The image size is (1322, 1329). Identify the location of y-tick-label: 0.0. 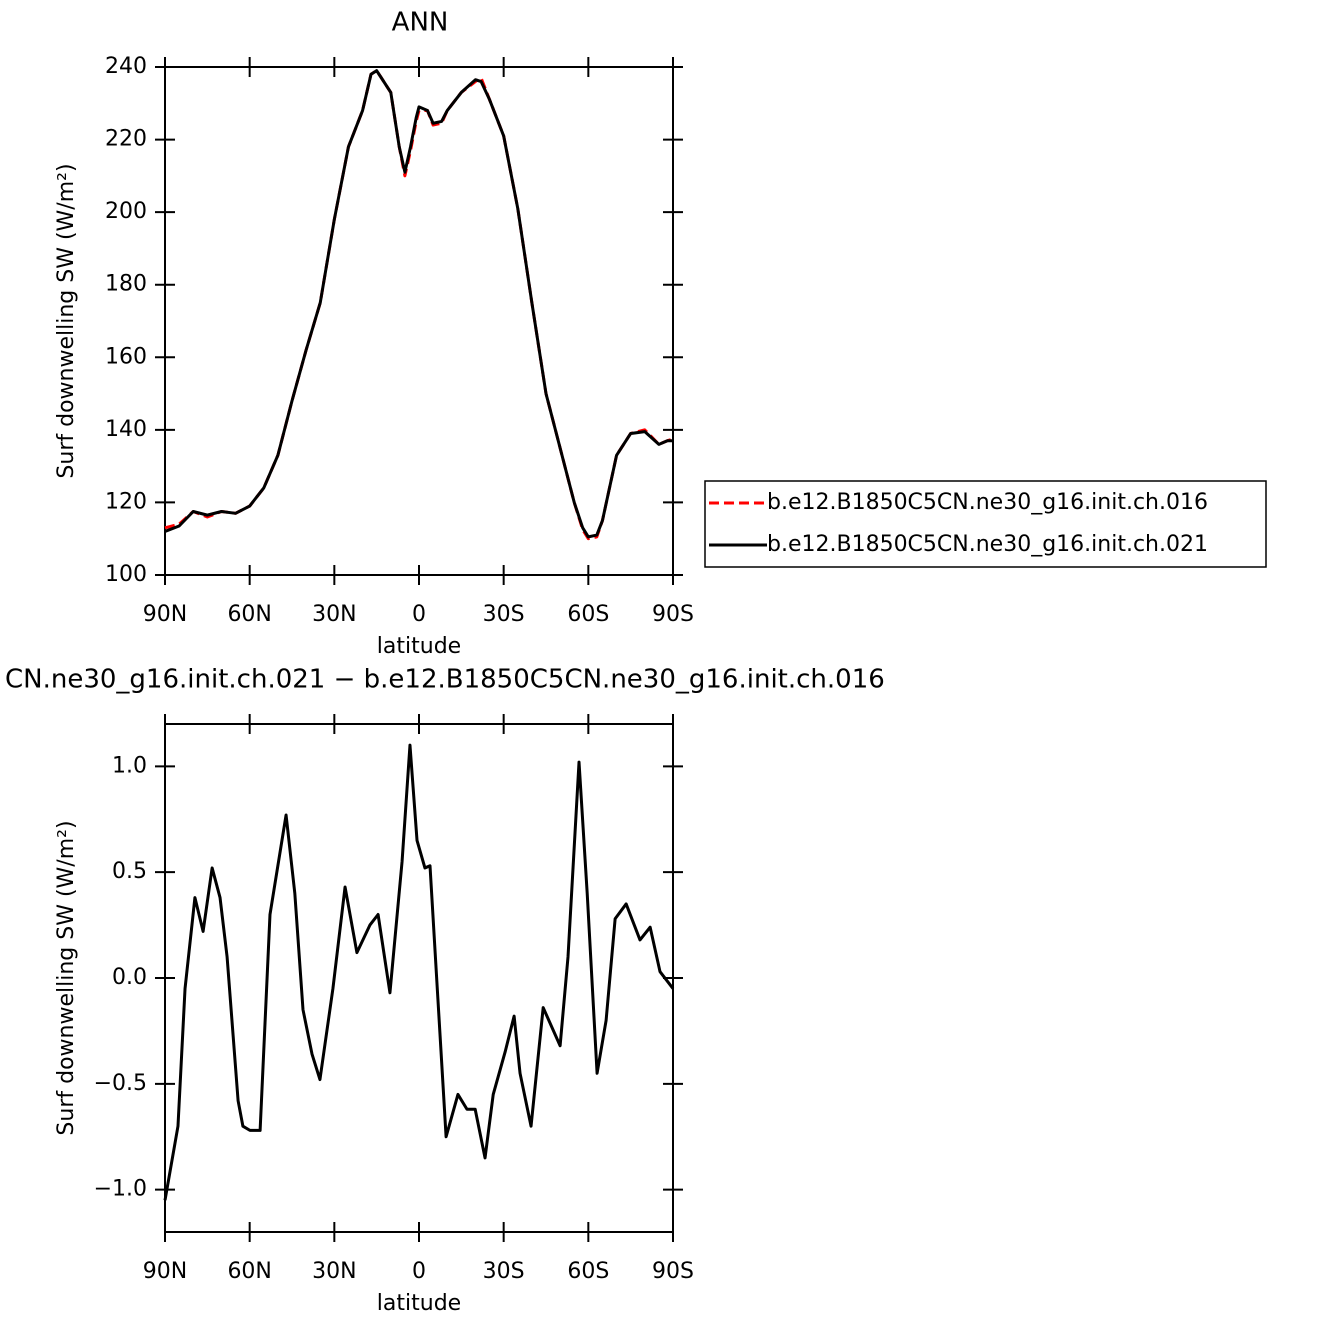
(129, 977).